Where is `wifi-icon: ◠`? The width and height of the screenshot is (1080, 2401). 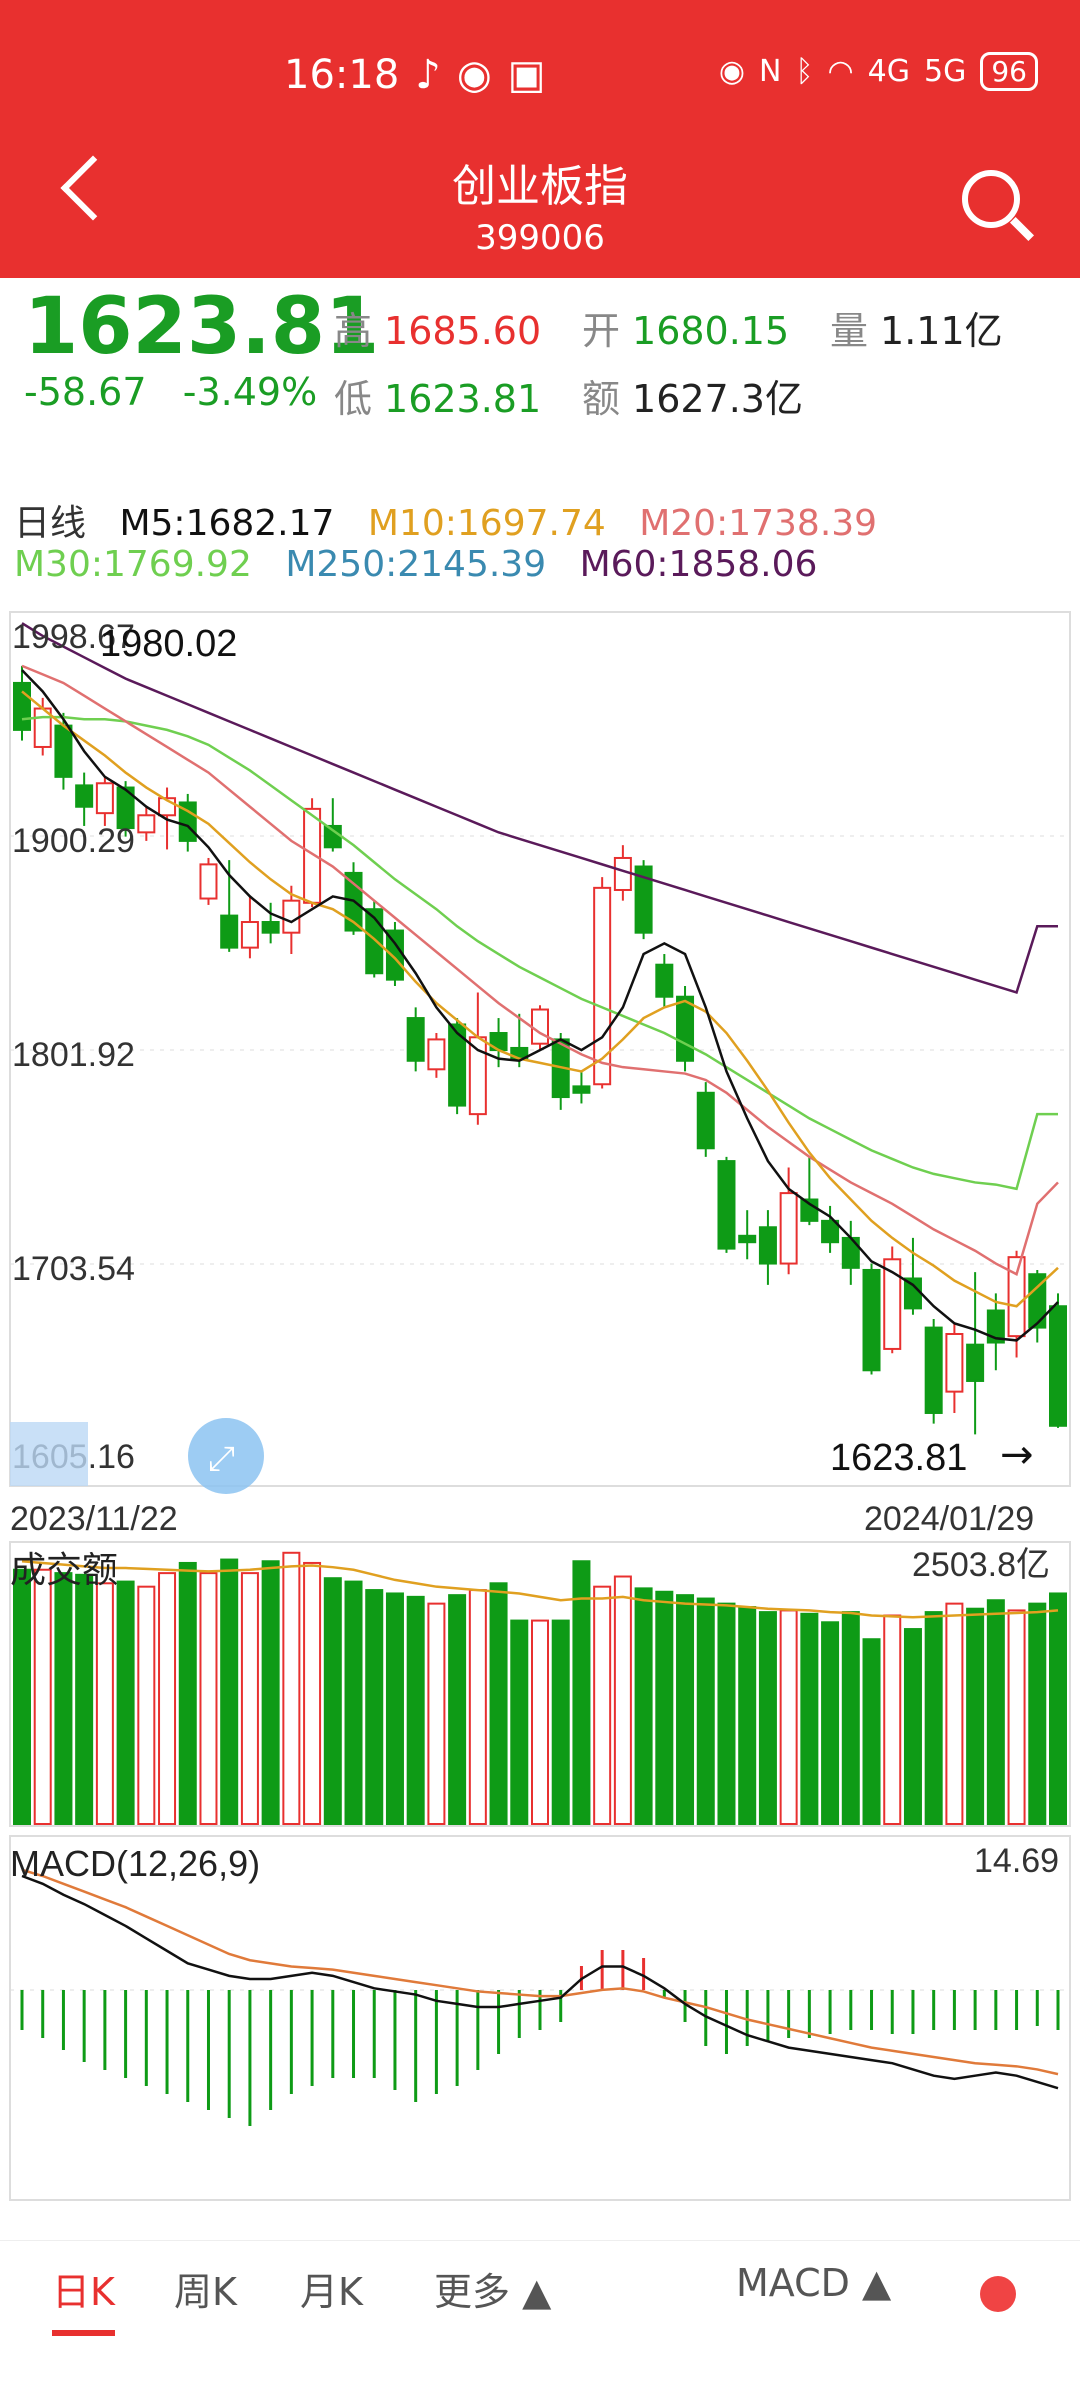
wifi-icon: ◠ is located at coordinates (840, 71).